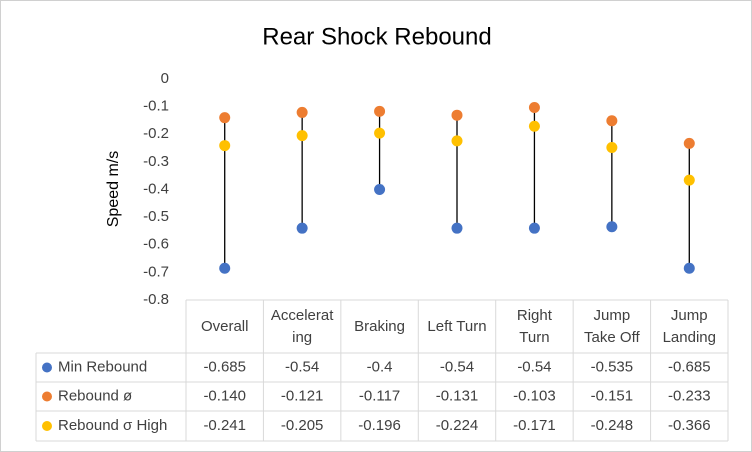  Describe the element at coordinates (379, 326) in the screenshot. I see `x-tick-label: Braking` at that location.